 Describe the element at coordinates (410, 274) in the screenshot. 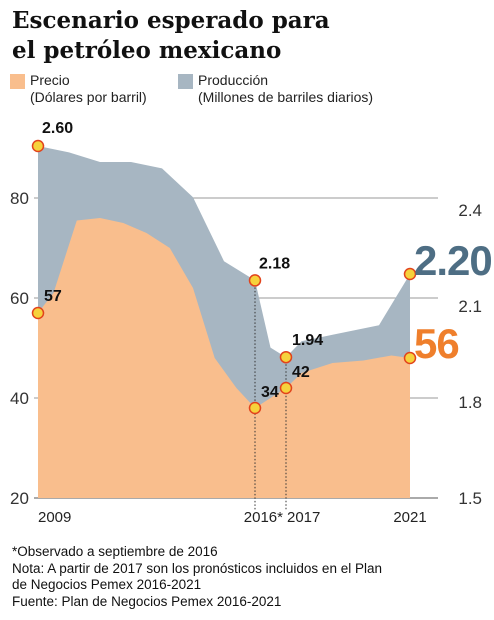

I see `production-end-marker` at that location.